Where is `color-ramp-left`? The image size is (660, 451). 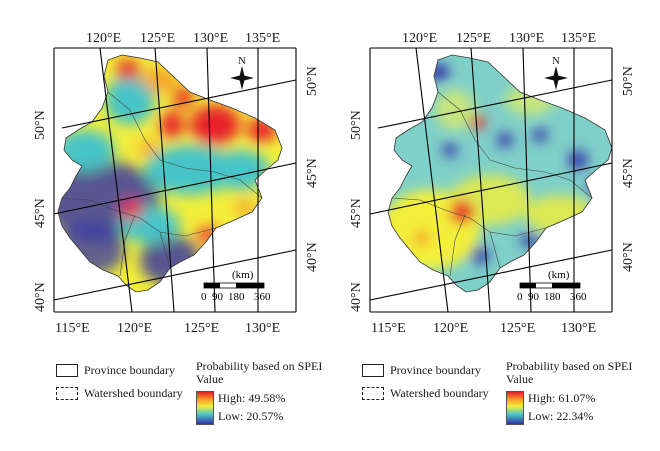
color-ramp-left is located at coordinates (205, 408).